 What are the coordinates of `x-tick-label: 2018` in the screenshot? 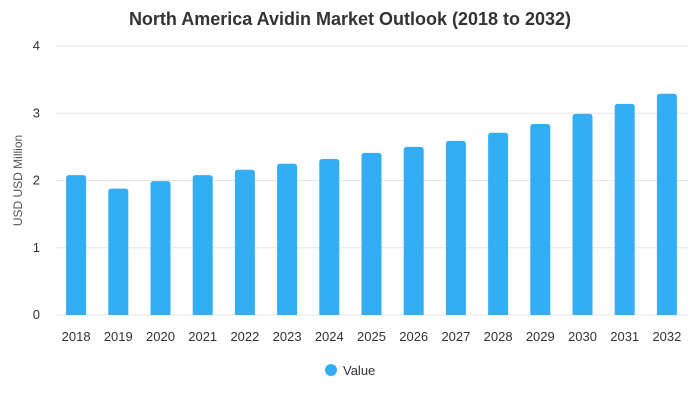 It's located at (76, 336).